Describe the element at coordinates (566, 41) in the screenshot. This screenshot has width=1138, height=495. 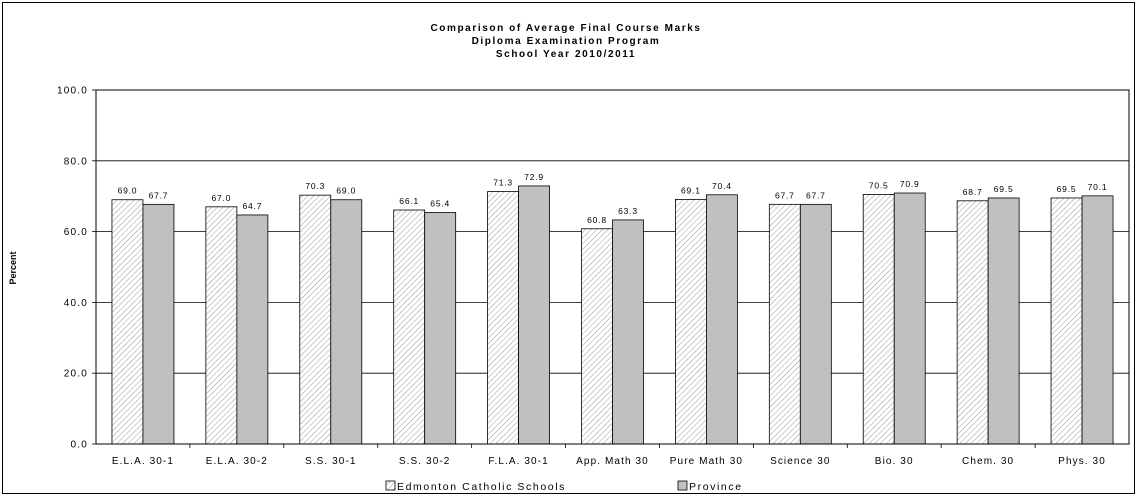
I see `chart-title-line-2: Diploma Examination Program` at that location.